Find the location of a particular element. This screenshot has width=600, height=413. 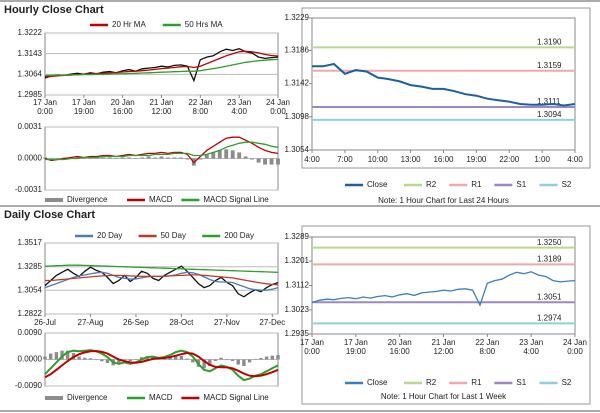

y-tick-label: 0.0000 is located at coordinates (30, 359).